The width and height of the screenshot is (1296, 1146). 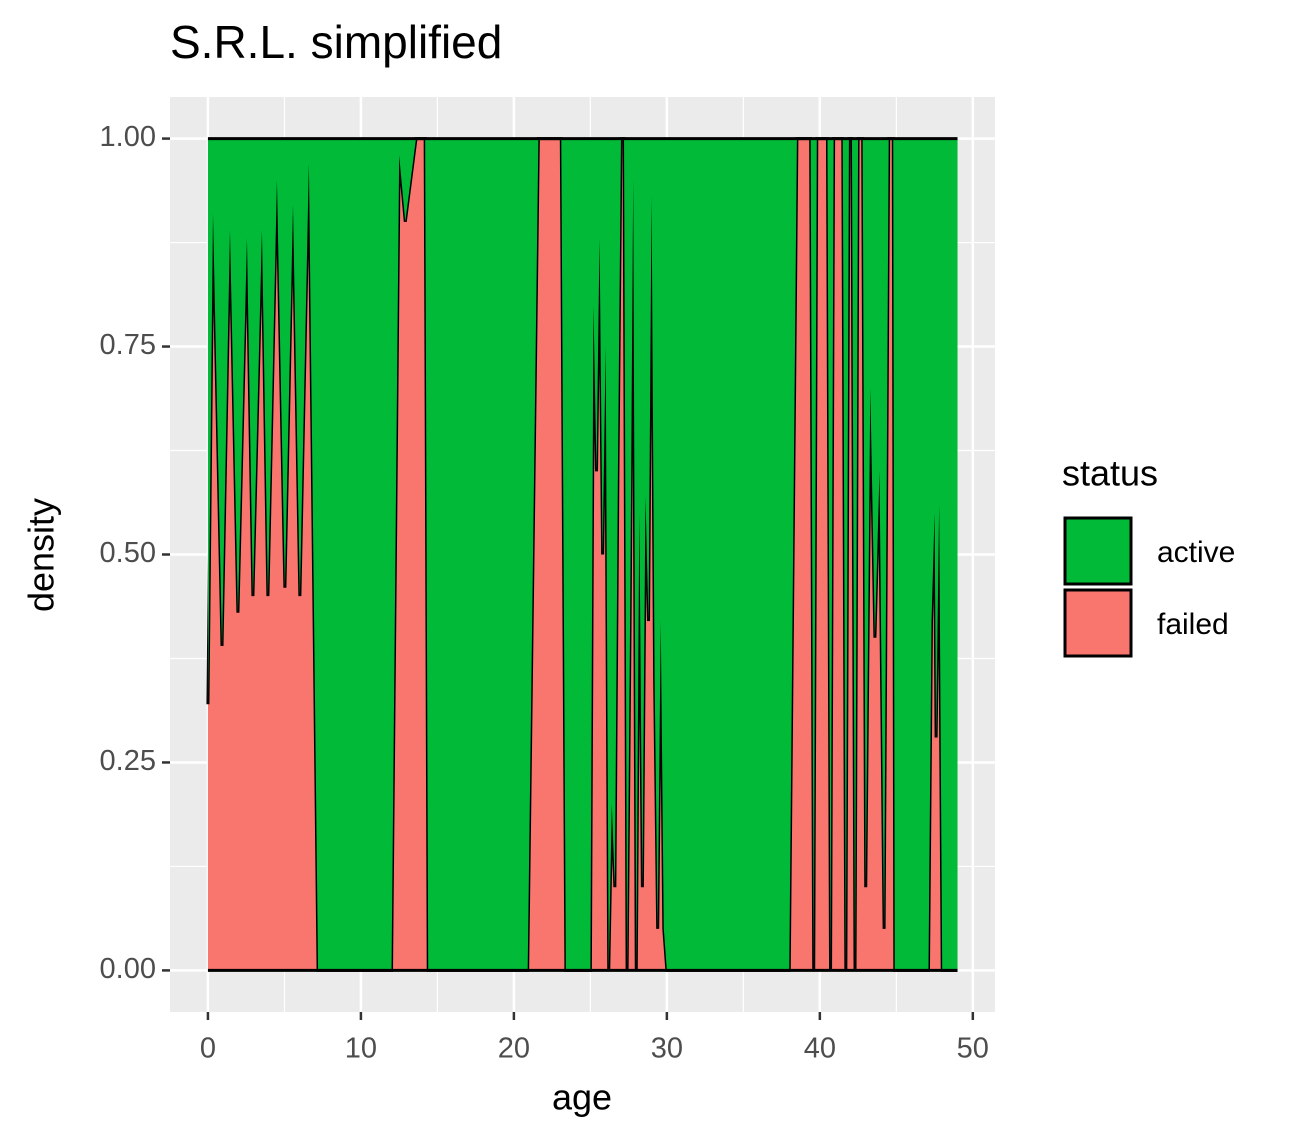 What do you see at coordinates (667, 1049) in the screenshot?
I see `x-tick-label: 30` at bounding box center [667, 1049].